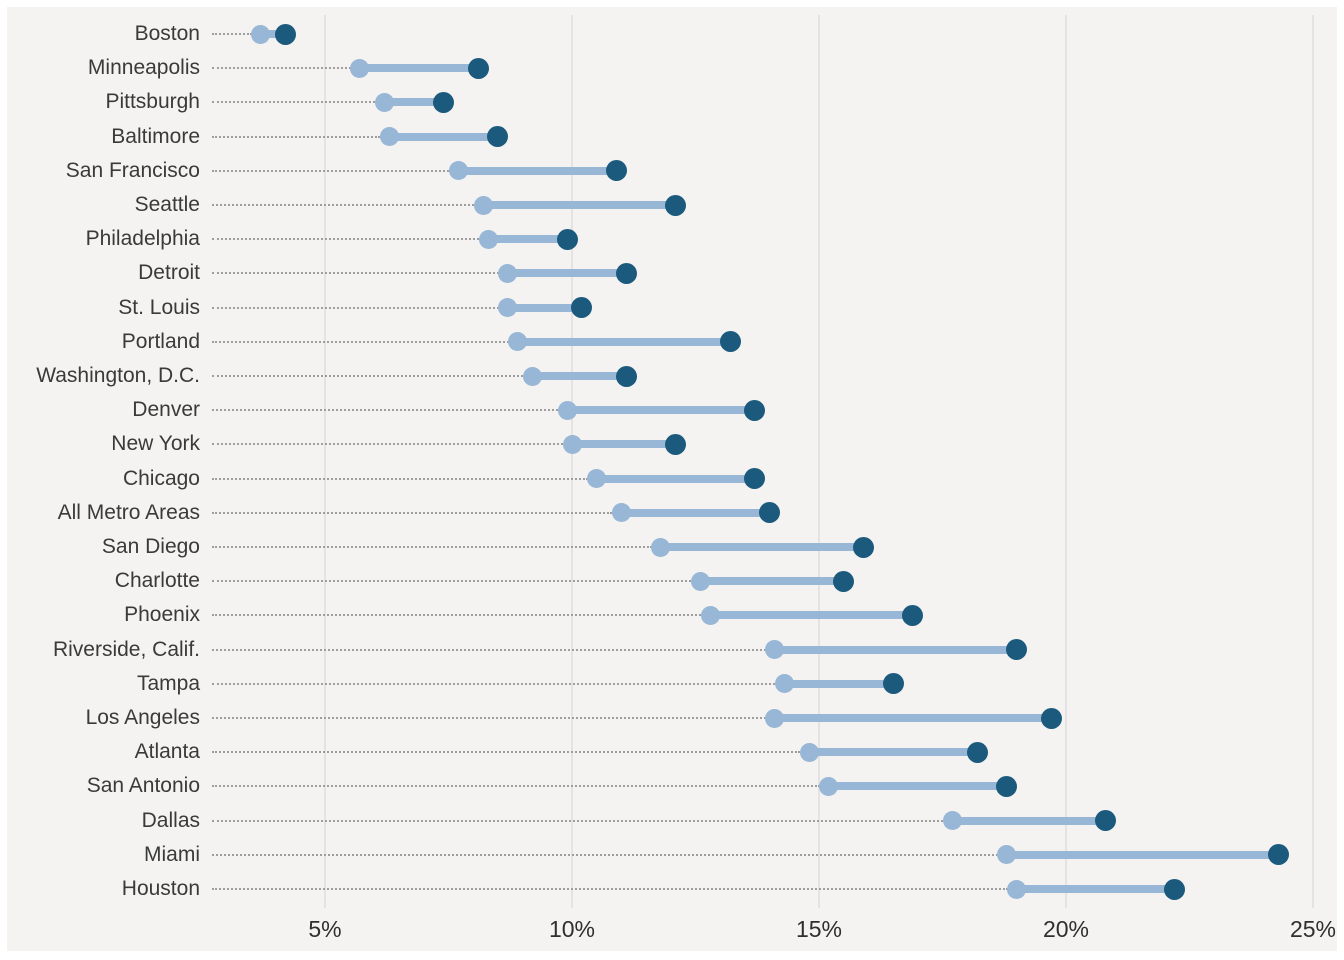  Describe the element at coordinates (167, 33) in the screenshot. I see `row-label: Boston` at that location.